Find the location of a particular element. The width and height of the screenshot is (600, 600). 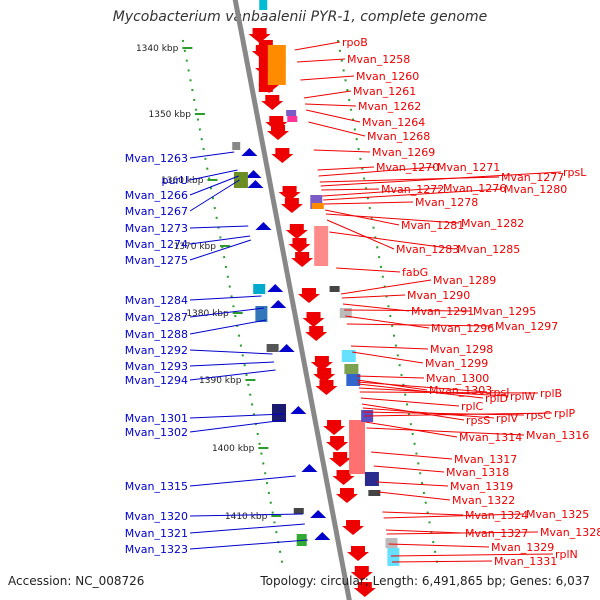

forward-gene-label: Mvan_1276 is located at coordinates (474, 188).